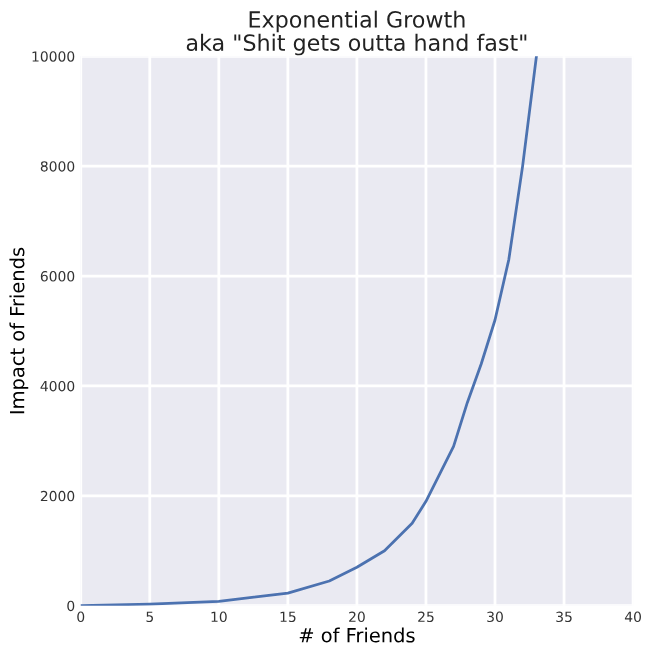  I want to click on y-axis-title: Impact of Friends, so click(19, 330).